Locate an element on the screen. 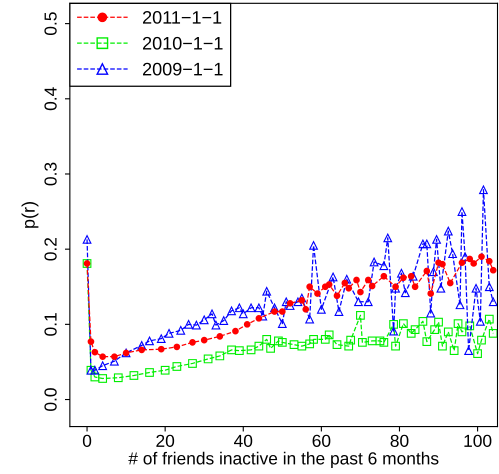 This screenshot has height=474, width=499. x-tick-label: 0 is located at coordinates (87, 440).